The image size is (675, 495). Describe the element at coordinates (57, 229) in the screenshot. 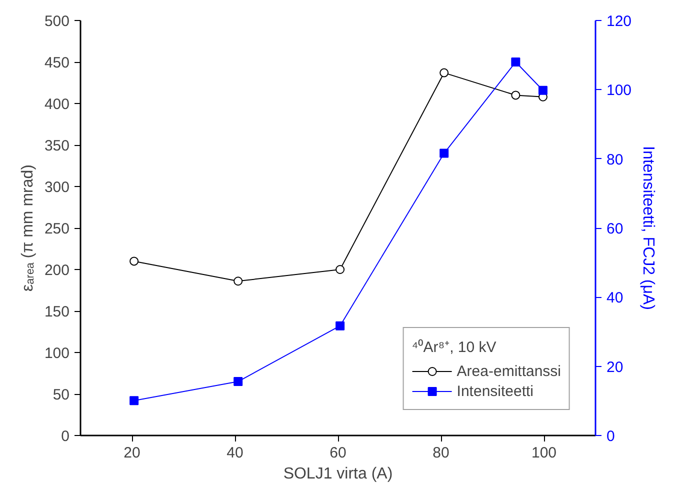

I see `y-tick-label: 250` at that location.